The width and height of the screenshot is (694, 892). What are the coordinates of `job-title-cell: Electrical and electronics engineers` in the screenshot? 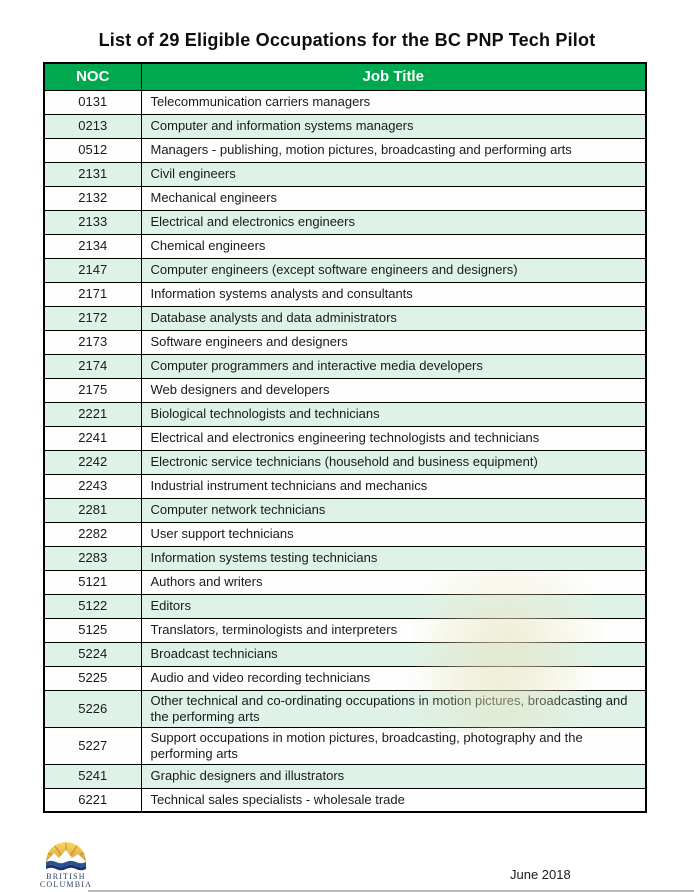 It's located at (393, 222).